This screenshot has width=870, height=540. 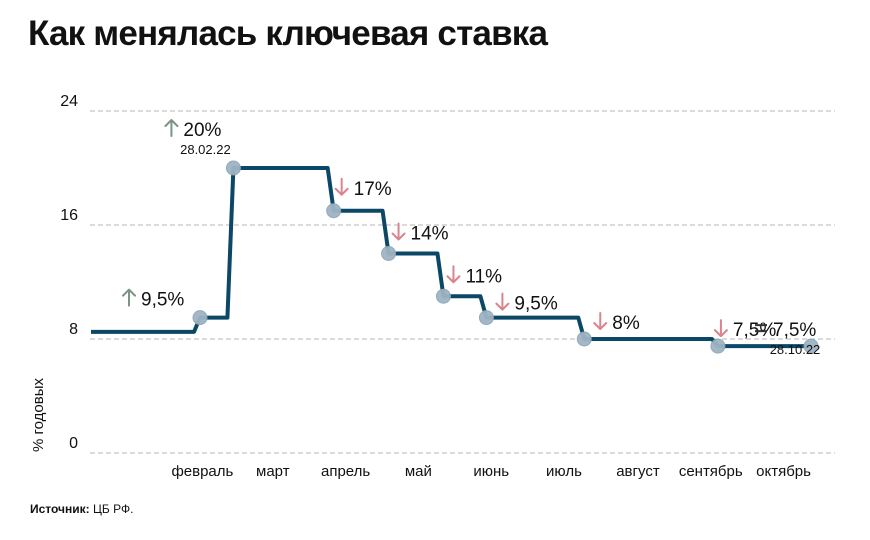 I want to click on x-tick-label: март, so click(x=273, y=471).